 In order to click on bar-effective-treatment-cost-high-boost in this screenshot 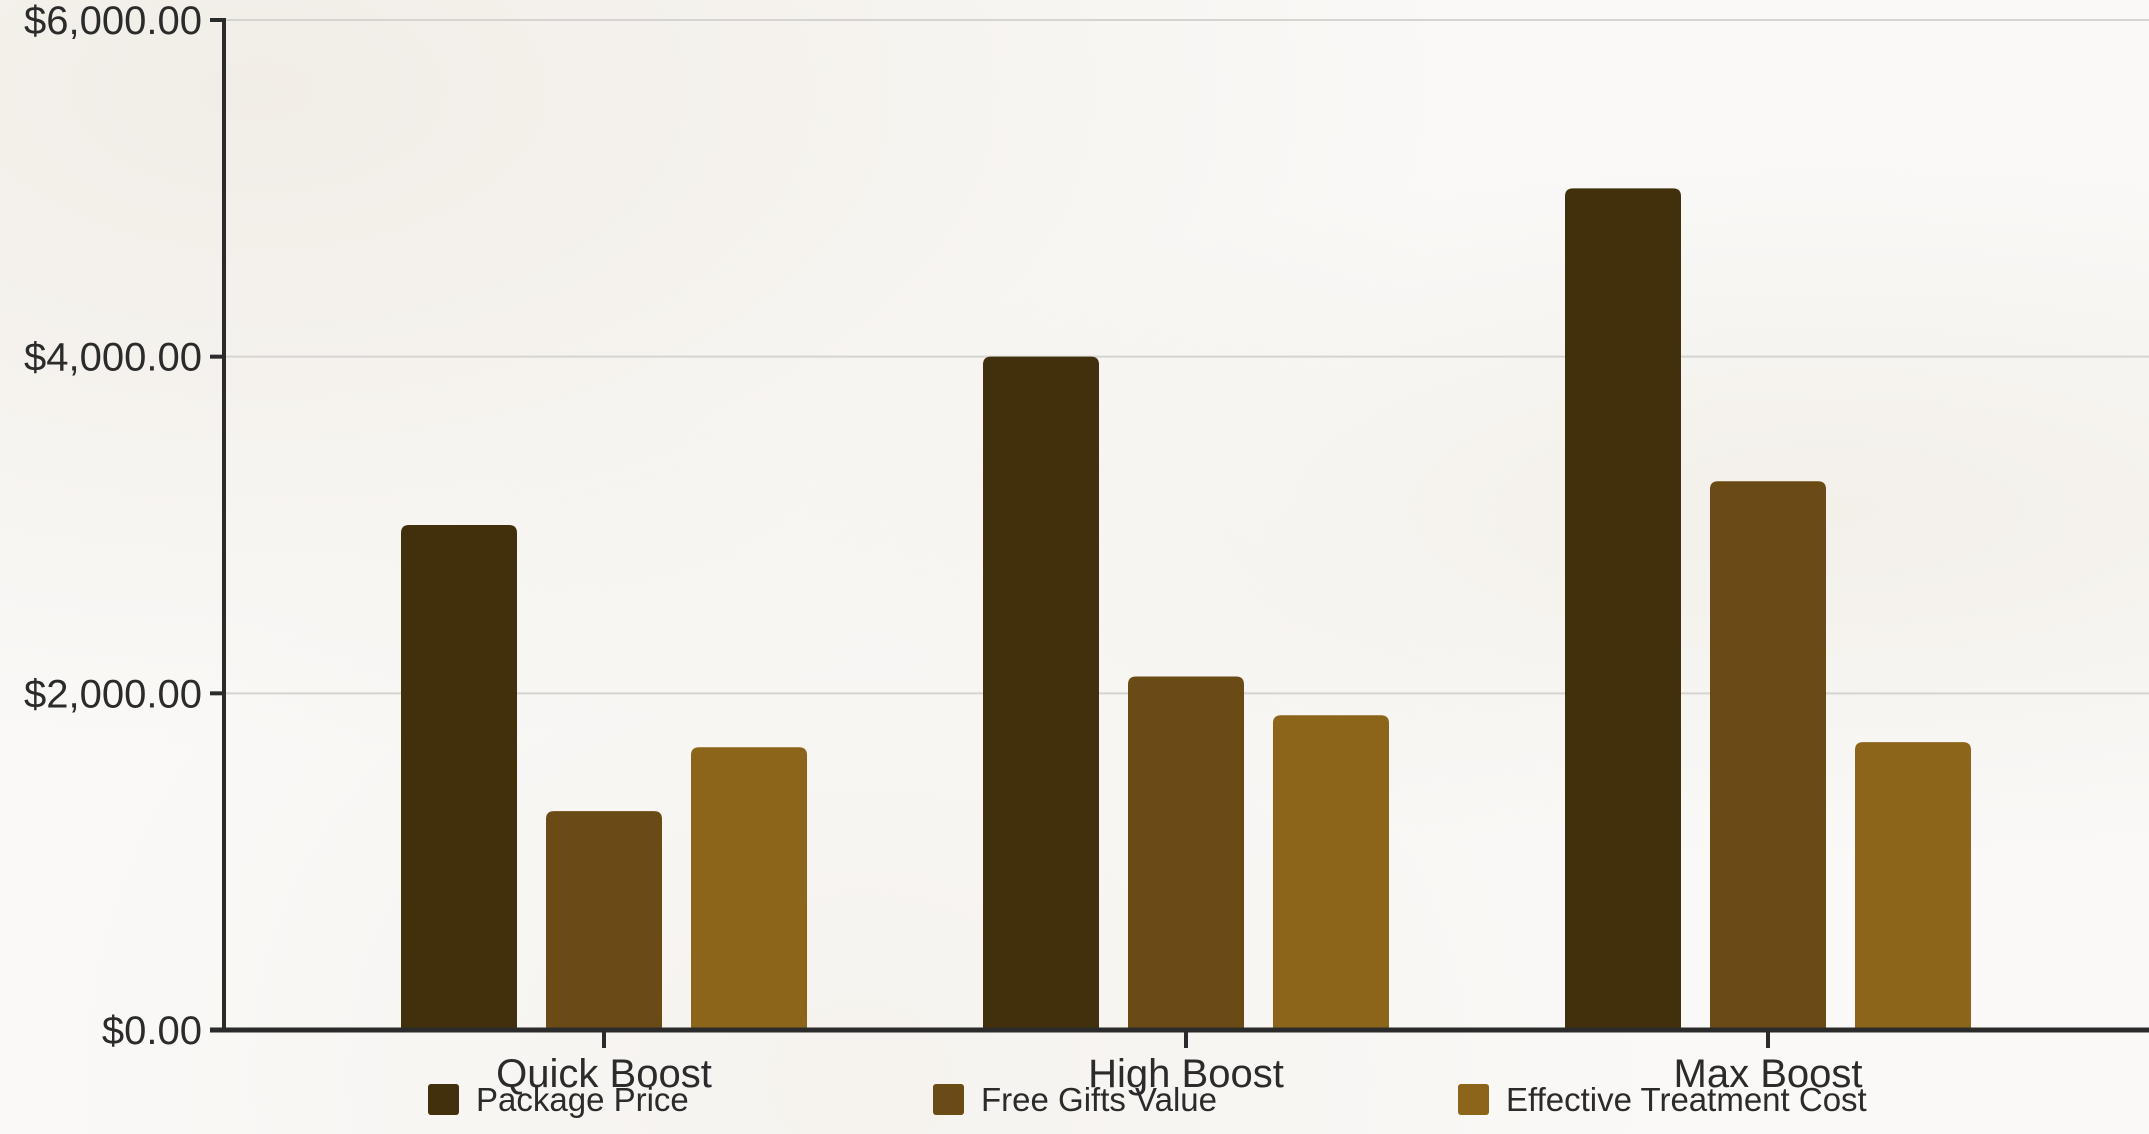, I will do `click(1331, 872)`.